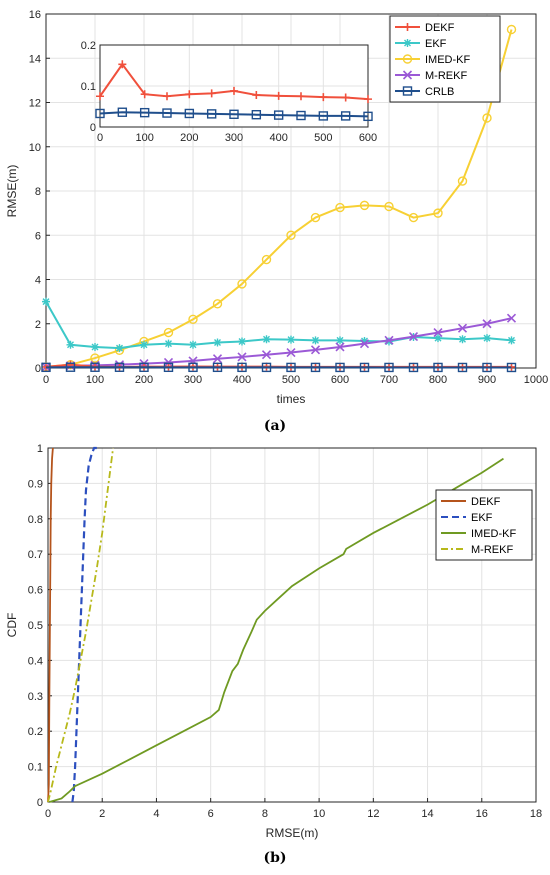 The image size is (550, 875). I want to click on y-tick-label: 14, so click(35, 59).